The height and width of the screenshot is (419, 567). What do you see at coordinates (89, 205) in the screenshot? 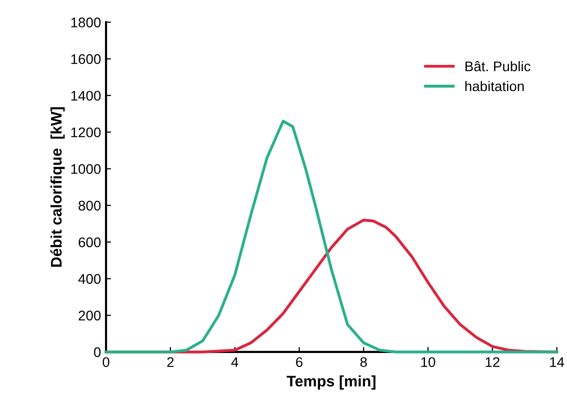
I see `y-tick-label: 800` at bounding box center [89, 205].